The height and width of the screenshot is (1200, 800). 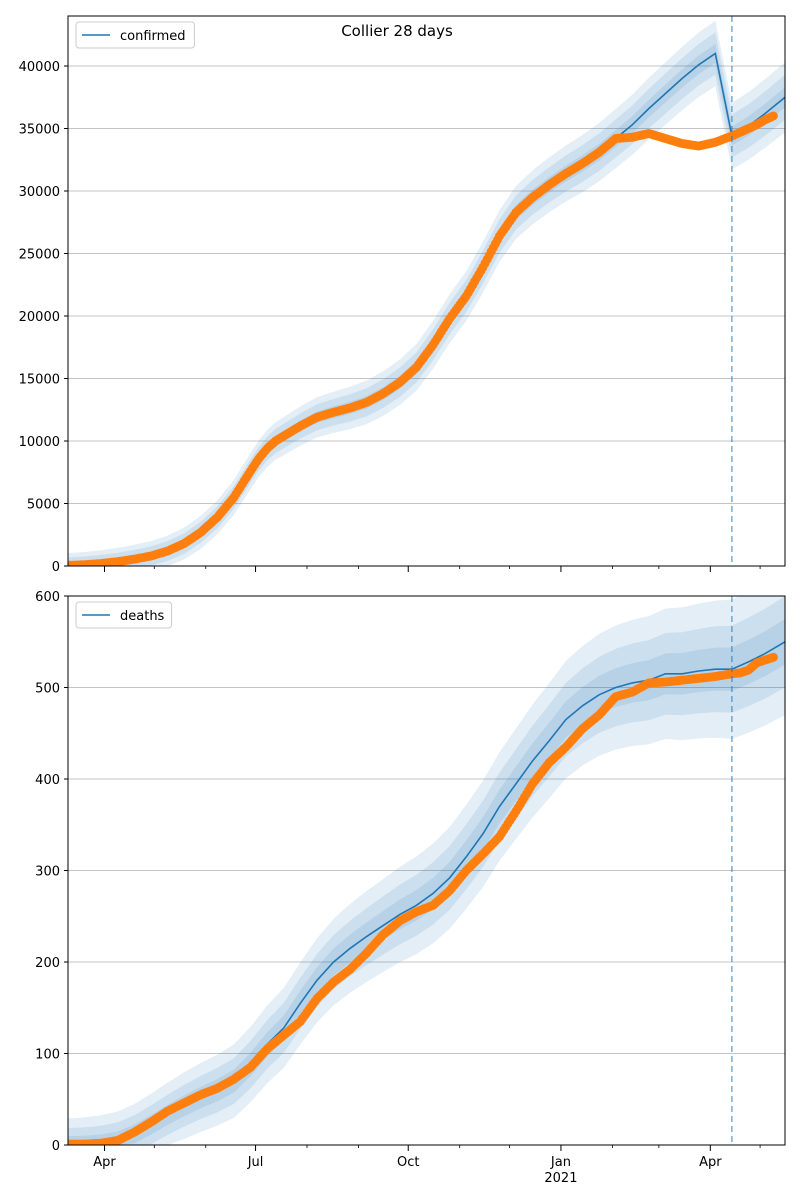 What do you see at coordinates (47, 872) in the screenshot?
I see `y-tick-label: 300` at bounding box center [47, 872].